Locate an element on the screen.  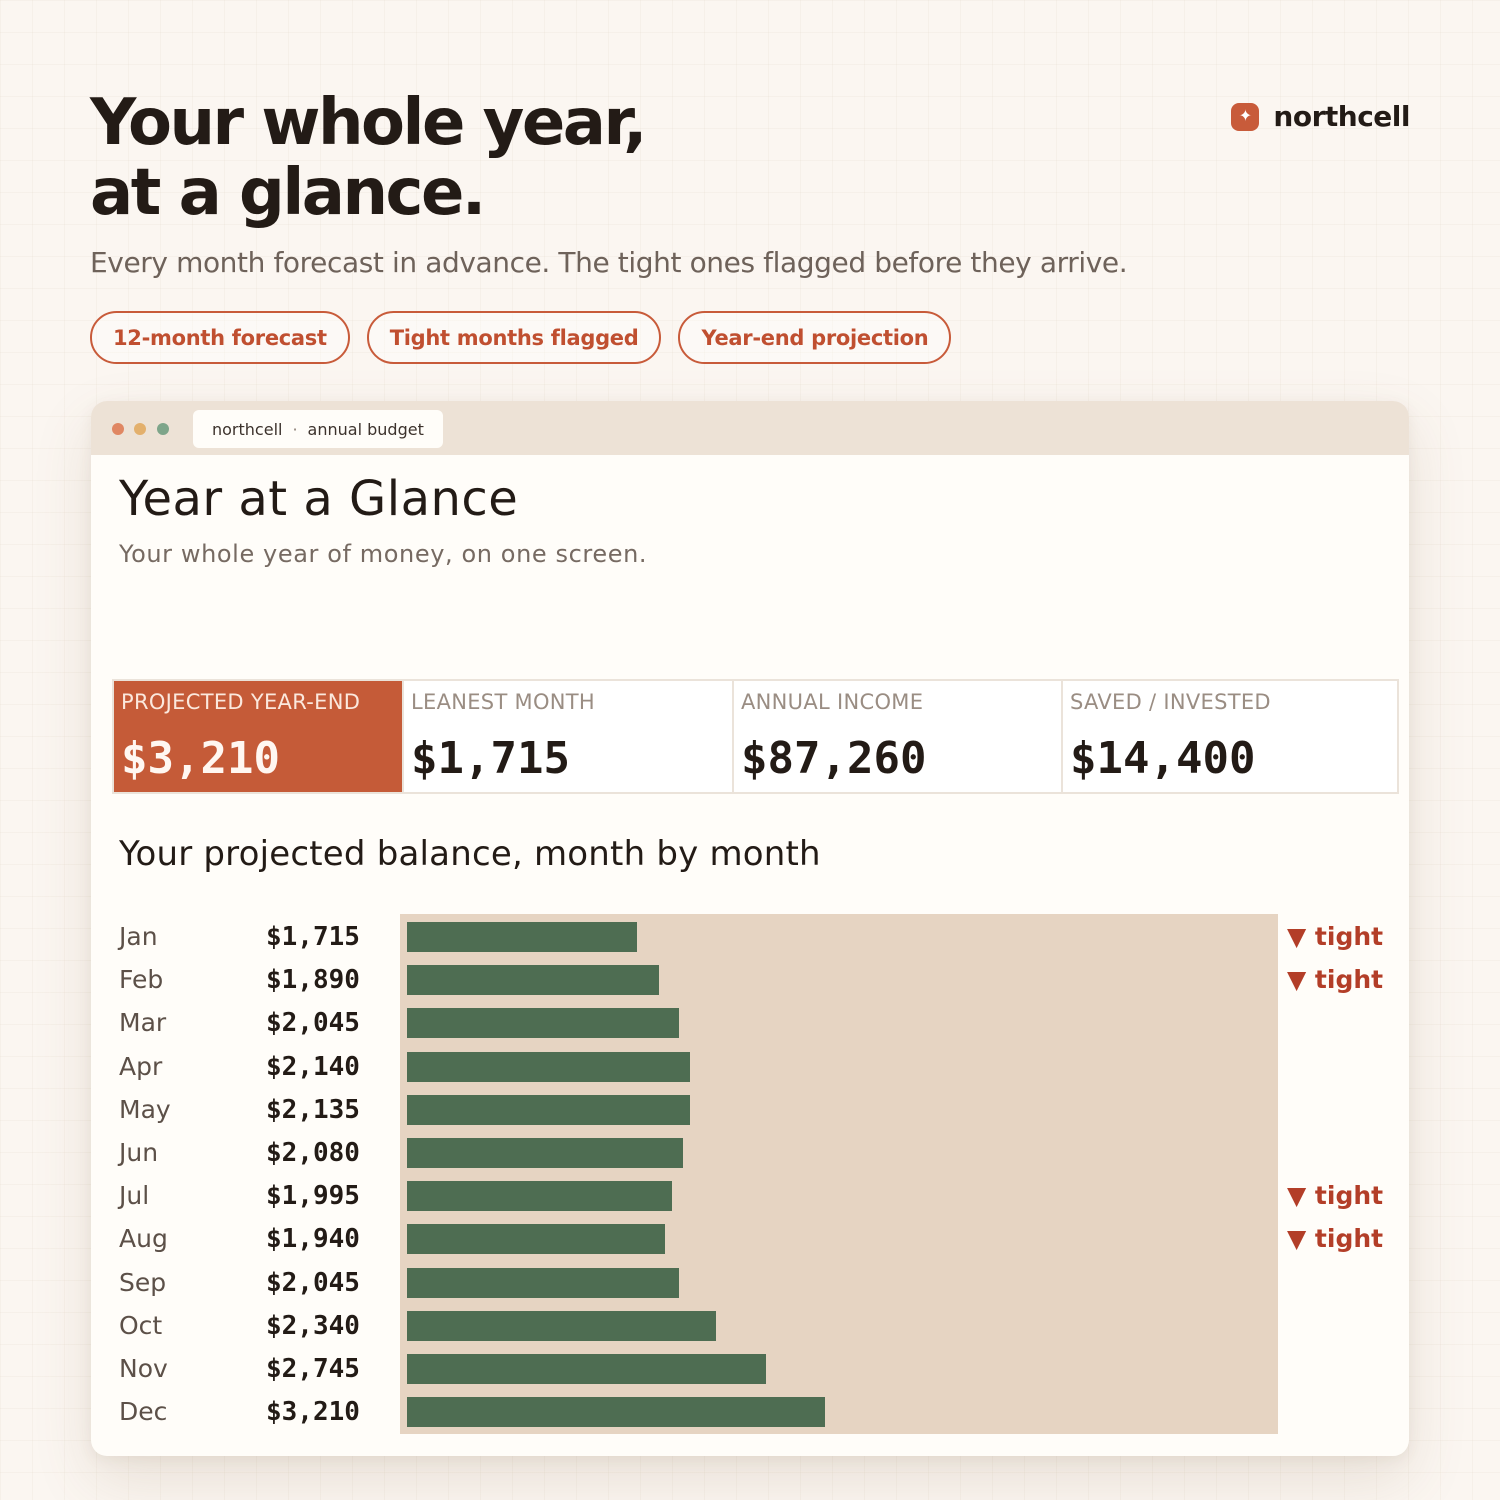
stat-saved-invested: SAVED / INVESTED $14,400 is located at coordinates (1229, 736).